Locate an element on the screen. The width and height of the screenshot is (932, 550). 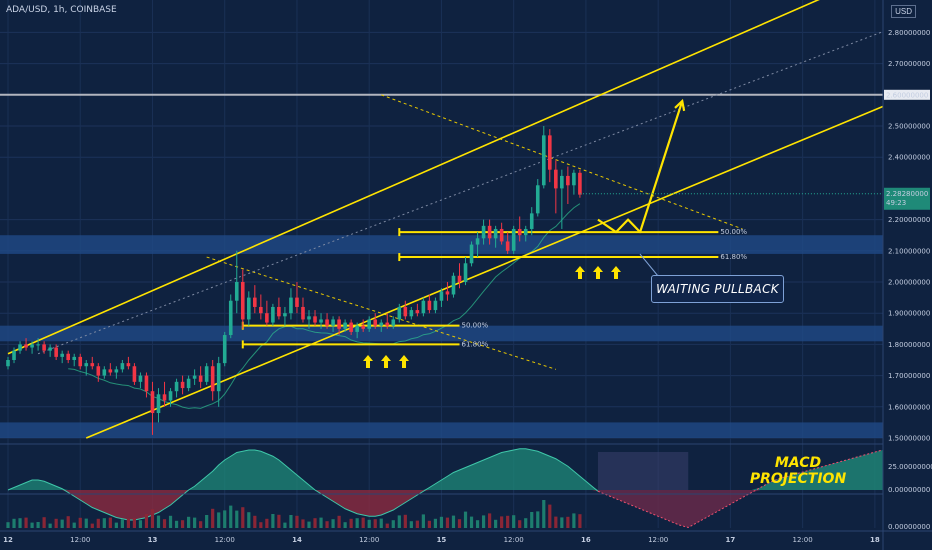
price-axis-tick: 2.10000000 is located at coordinates (909, 251).